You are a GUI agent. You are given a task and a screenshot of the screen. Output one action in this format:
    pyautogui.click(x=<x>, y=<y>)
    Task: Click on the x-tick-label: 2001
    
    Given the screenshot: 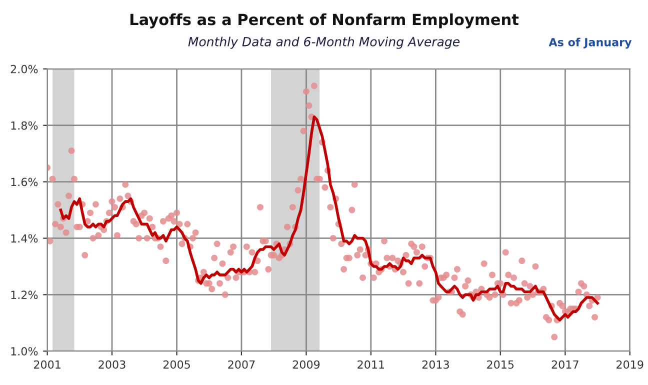 What is the action you would take?
    pyautogui.click(x=47, y=364)
    